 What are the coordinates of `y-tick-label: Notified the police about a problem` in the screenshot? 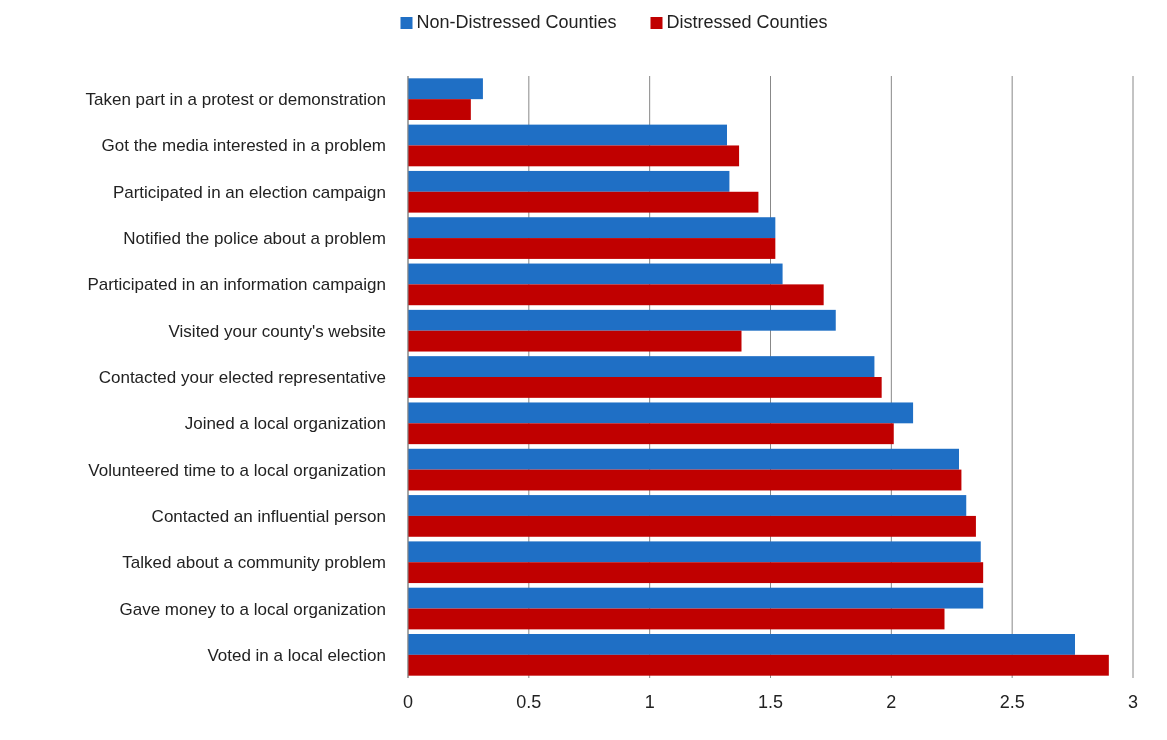 It's located at (254, 239).